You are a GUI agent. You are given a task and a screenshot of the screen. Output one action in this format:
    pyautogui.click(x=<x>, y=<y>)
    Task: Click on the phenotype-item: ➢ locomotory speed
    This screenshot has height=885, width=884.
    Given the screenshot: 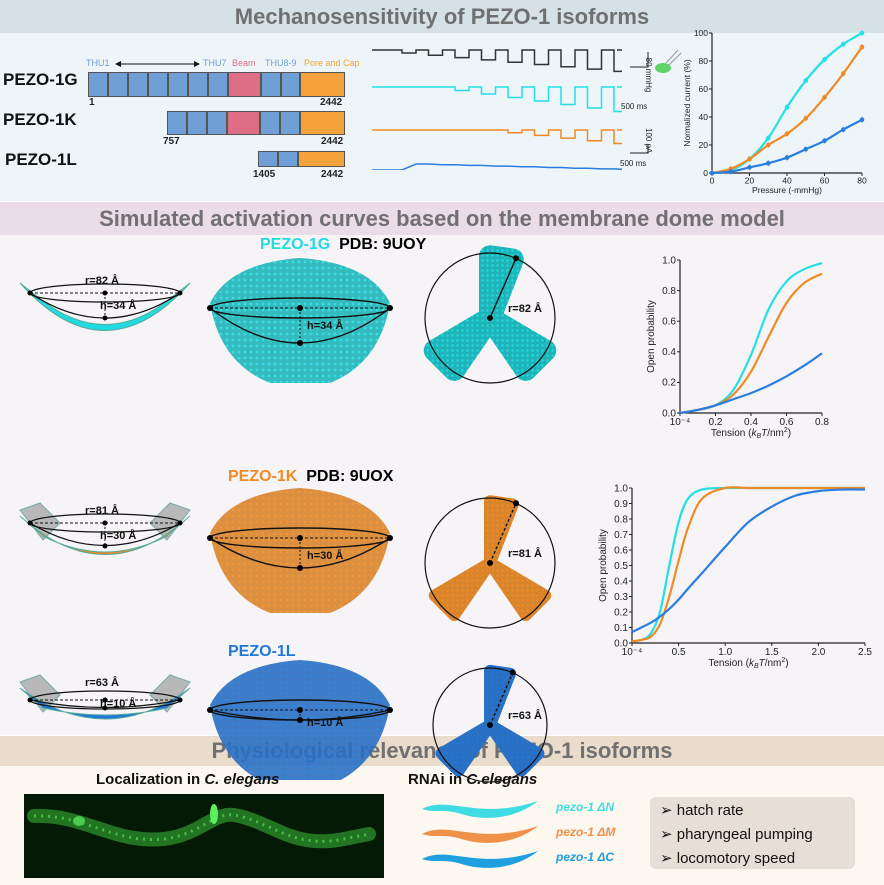 What is the action you would take?
    pyautogui.click(x=728, y=858)
    